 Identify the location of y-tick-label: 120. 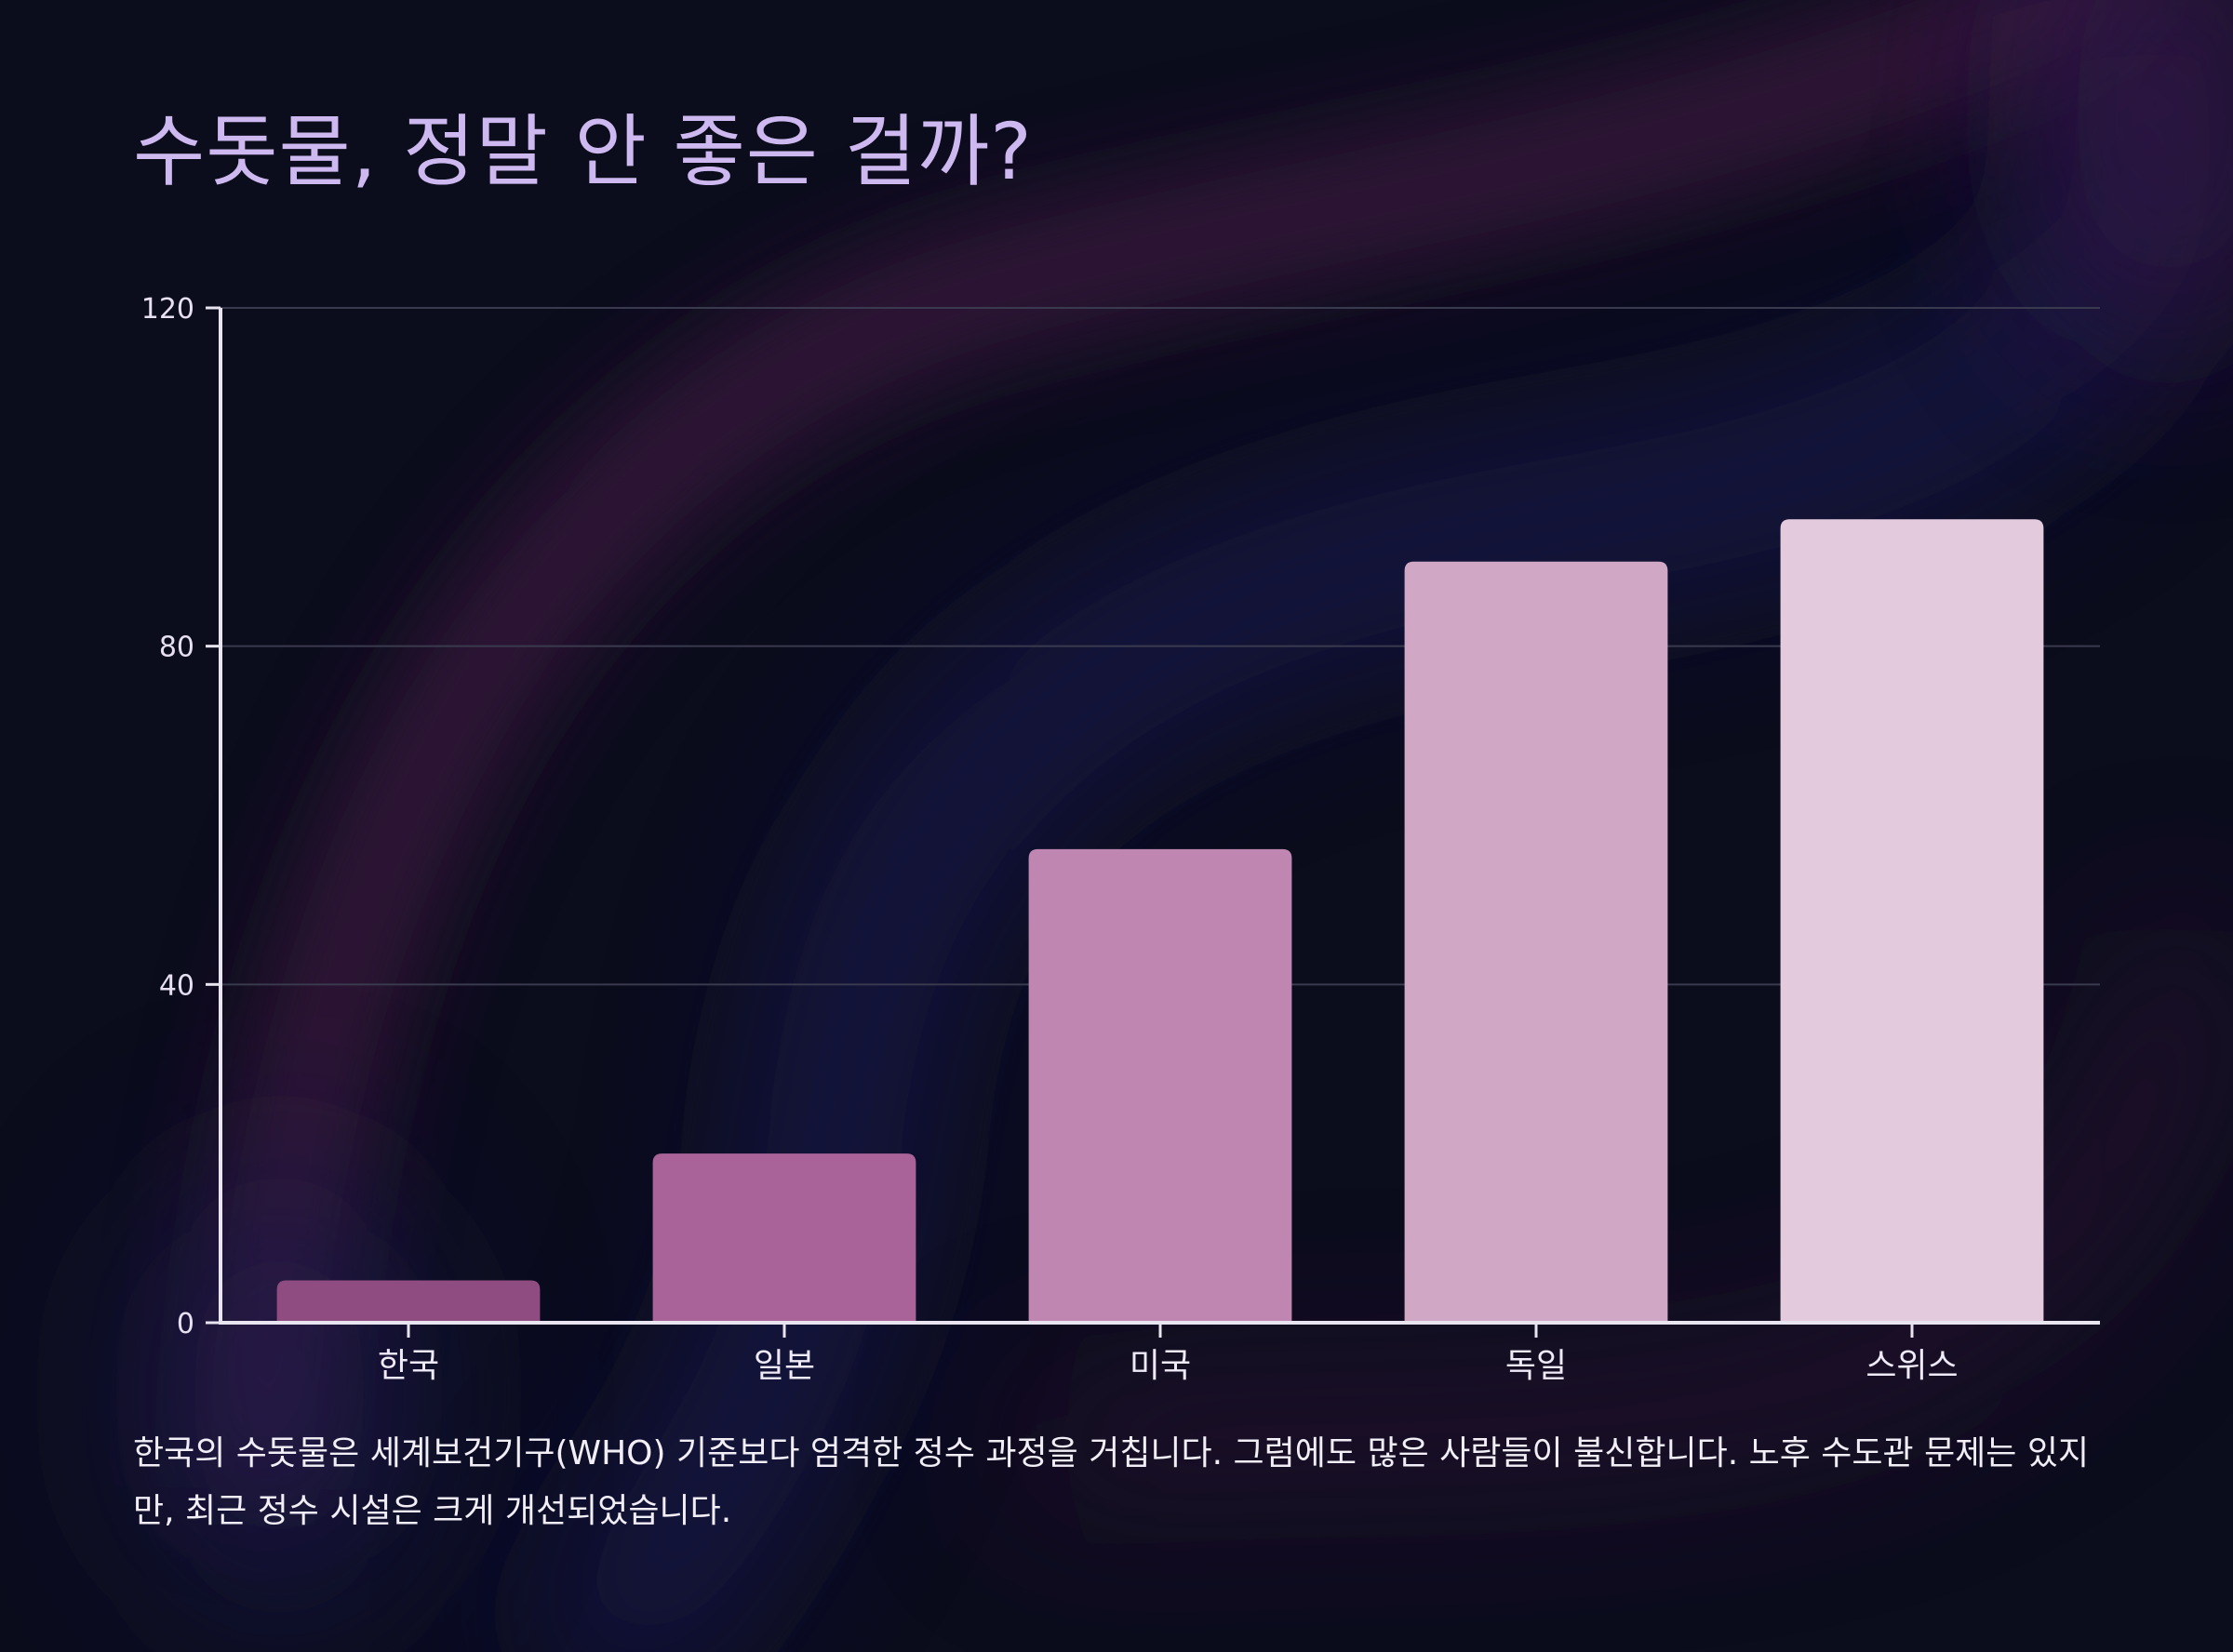
(167, 309).